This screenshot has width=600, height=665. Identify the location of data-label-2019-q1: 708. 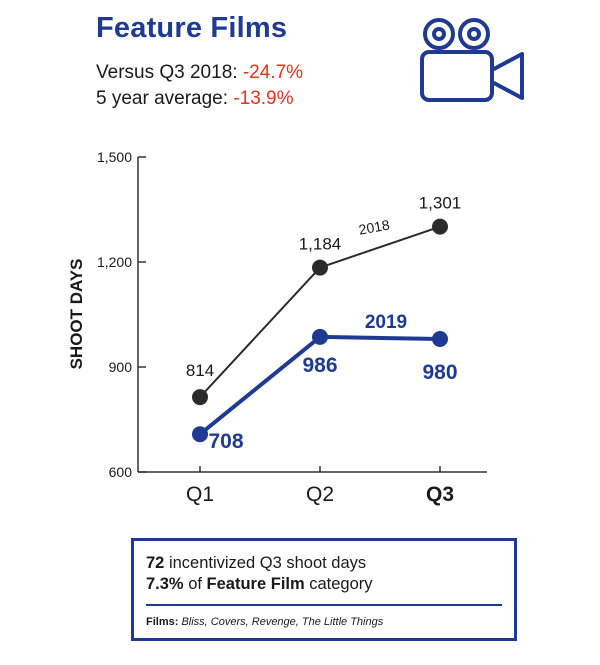
(225, 441).